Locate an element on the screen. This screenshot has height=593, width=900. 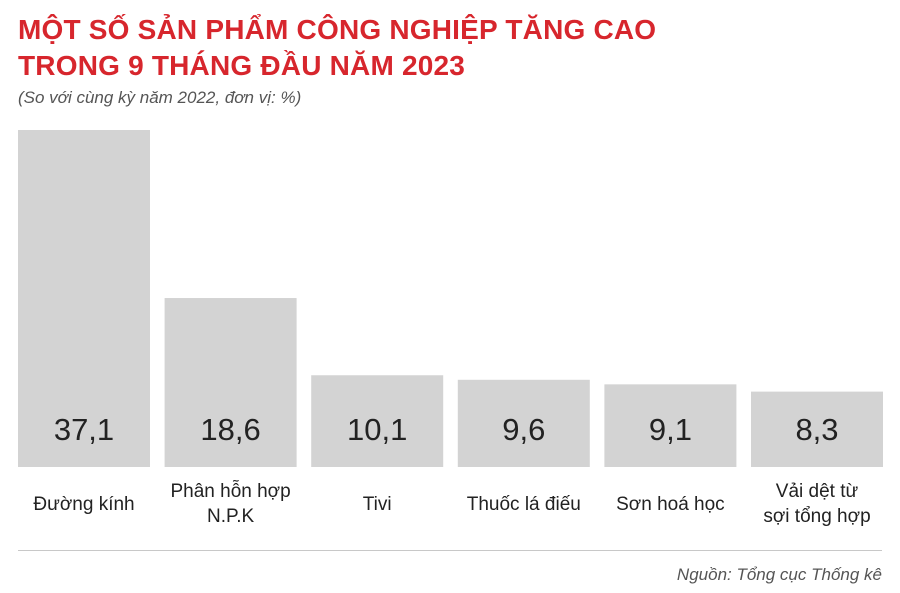
category-label-0-line-0: Đường kính is located at coordinates (83, 504).